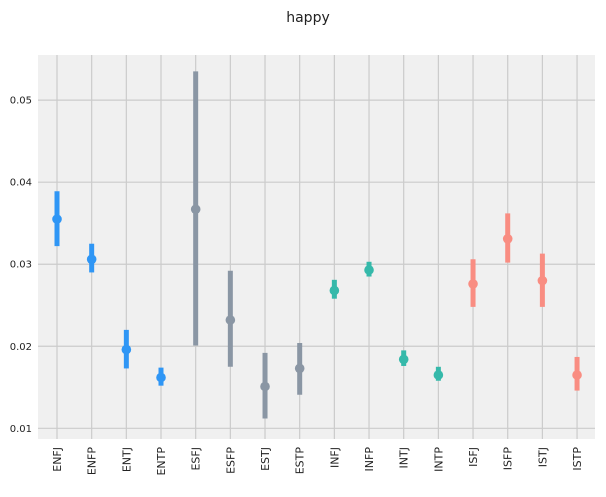 This screenshot has height=497, width=606. Describe the element at coordinates (57, 459) in the screenshot. I see `x-tick-label: ENFJ` at that location.